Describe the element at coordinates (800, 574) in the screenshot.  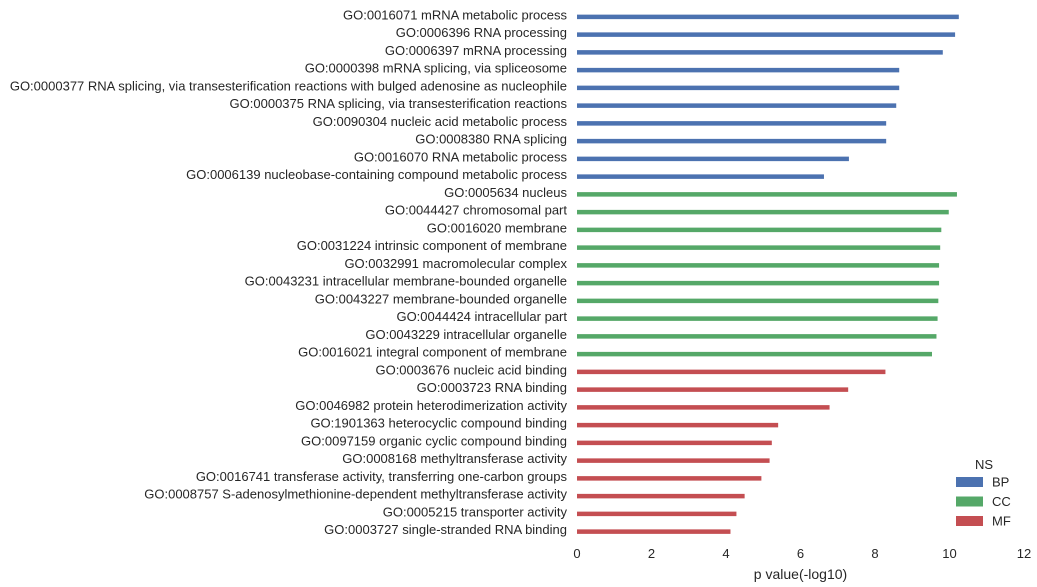
I see `x-axis-title: p value(-log10)` at that location.